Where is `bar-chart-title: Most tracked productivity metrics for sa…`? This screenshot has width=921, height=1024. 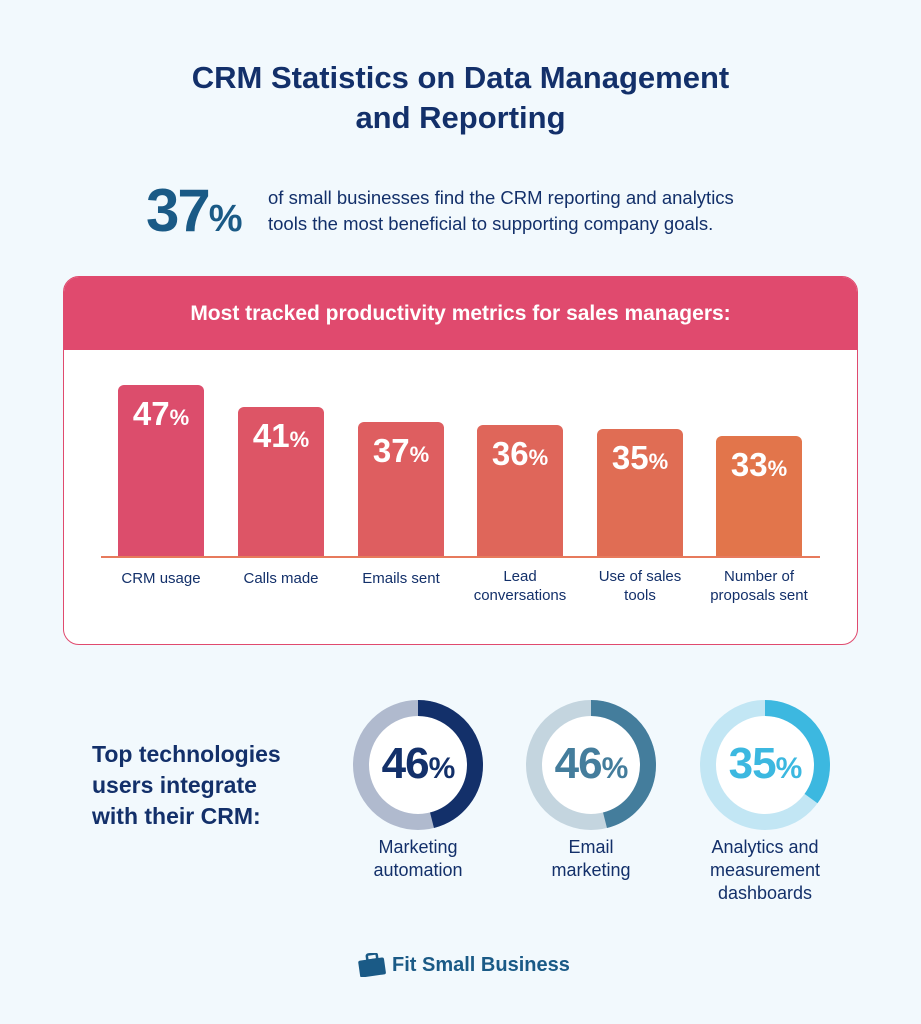 bar-chart-title: Most tracked productivity metrics for sa… is located at coordinates (460, 313).